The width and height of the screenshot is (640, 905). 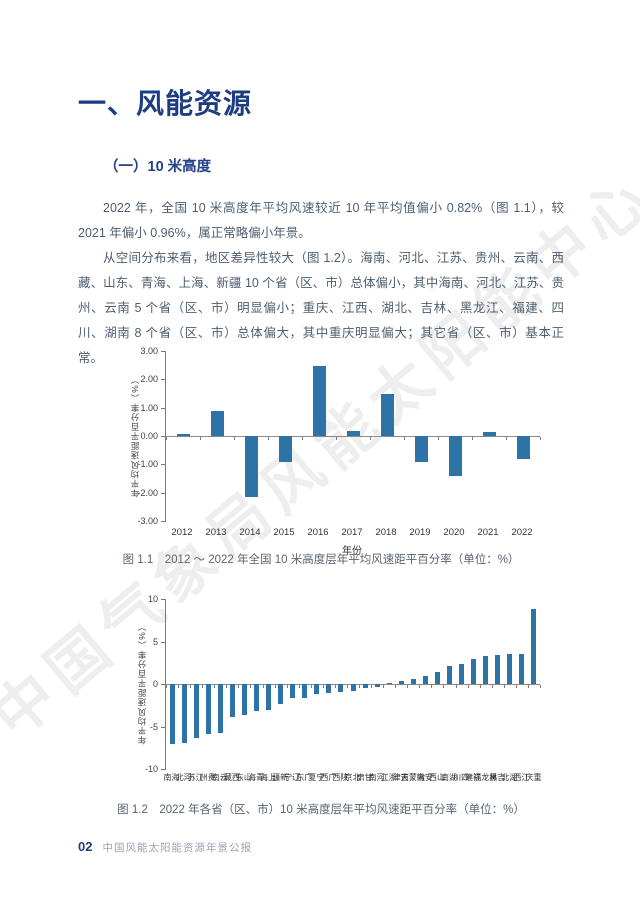 I want to click on bar-青海, so click(x=256, y=698).